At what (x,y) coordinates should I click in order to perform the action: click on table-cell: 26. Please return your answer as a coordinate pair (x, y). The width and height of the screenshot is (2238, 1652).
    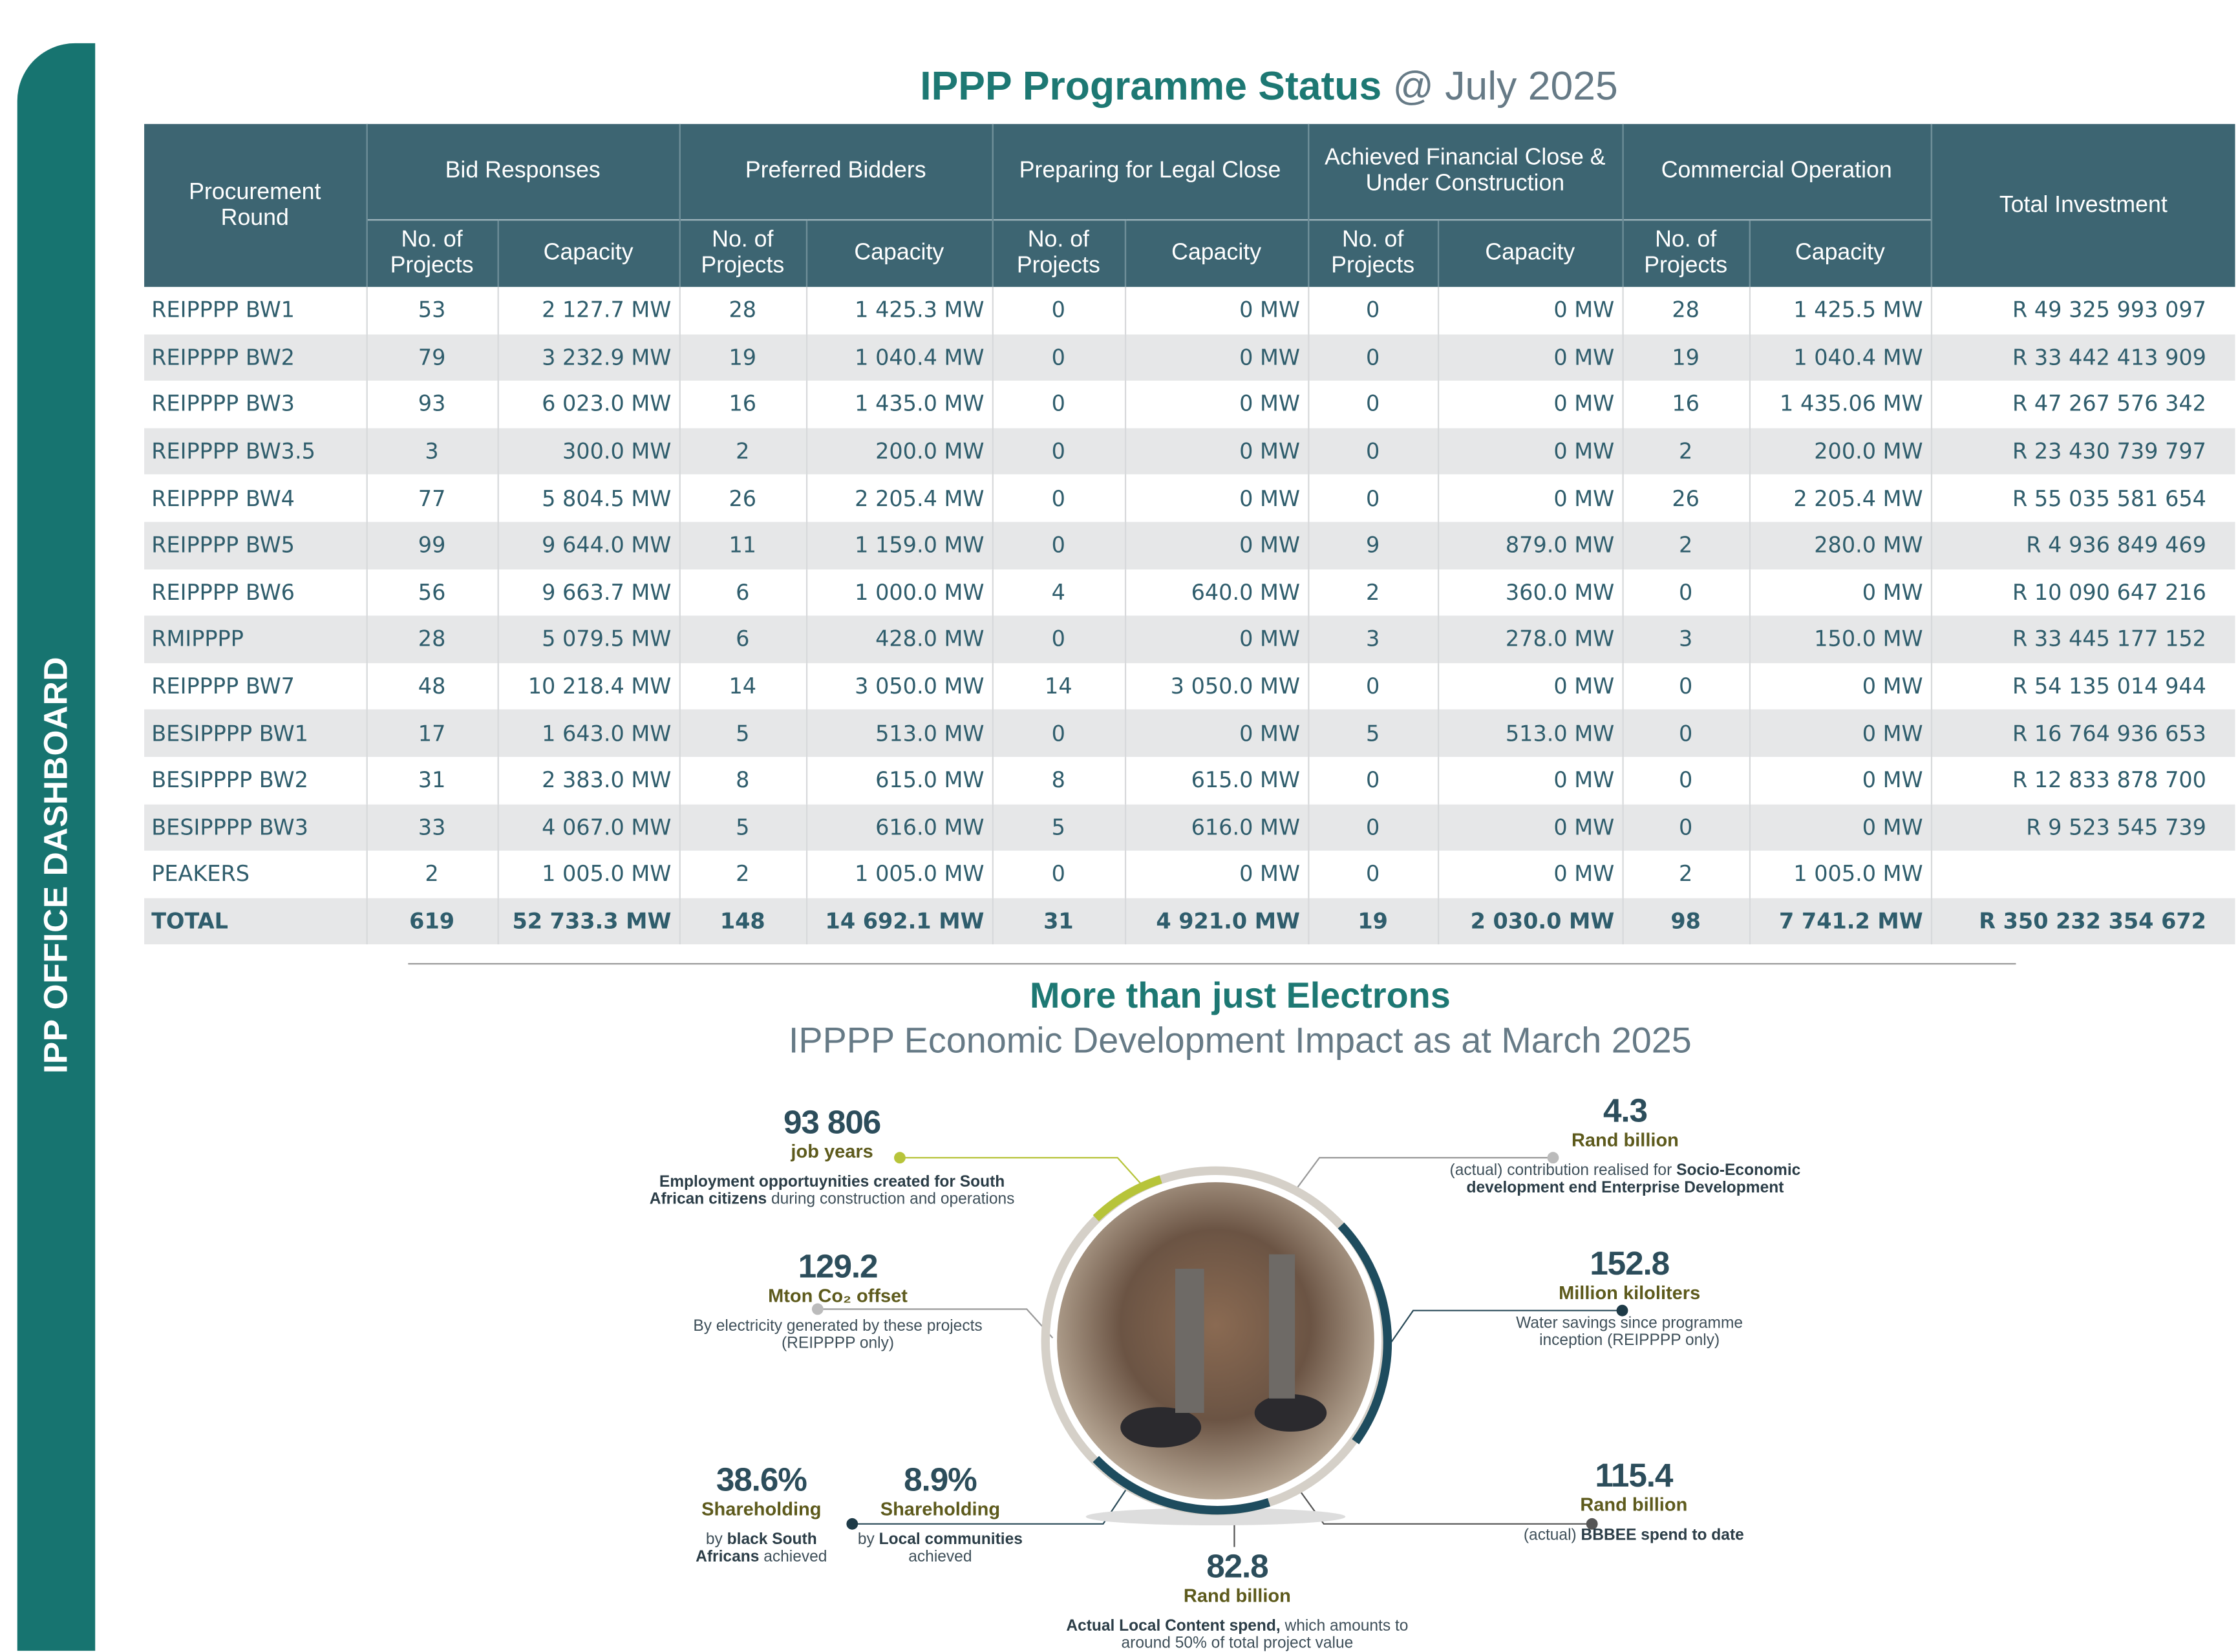
    Looking at the image, I should click on (1685, 498).